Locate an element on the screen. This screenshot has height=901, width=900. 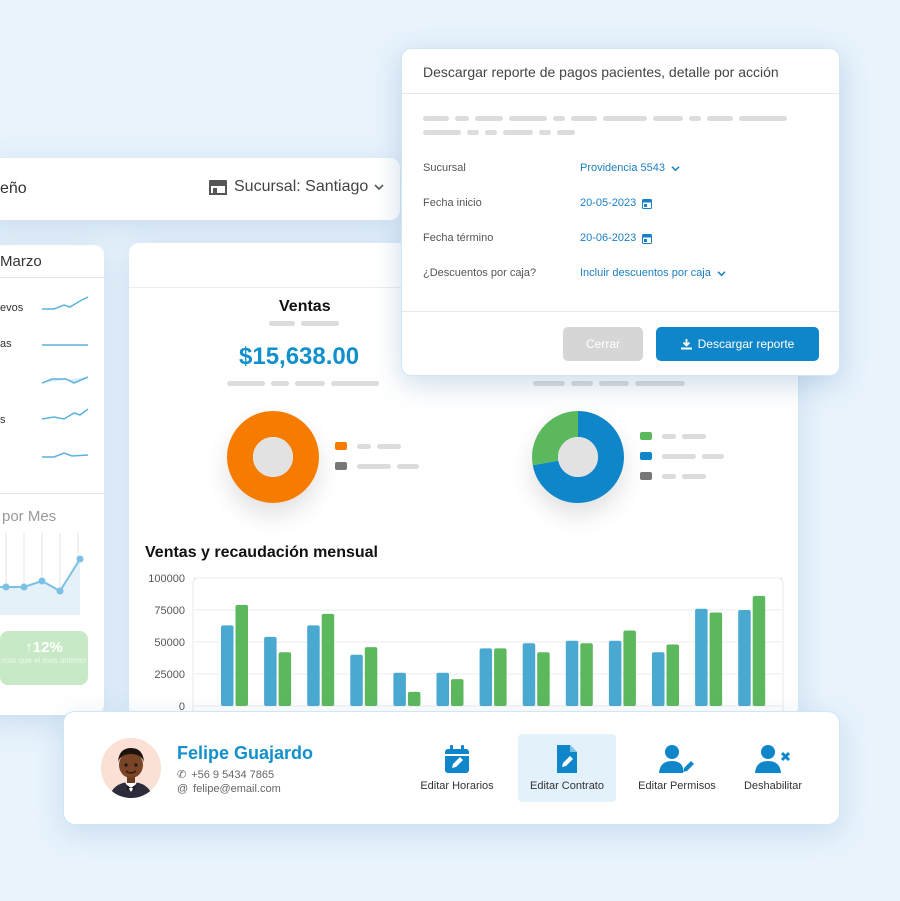
growth-value-row: ↑12% is located at coordinates (44, 647).